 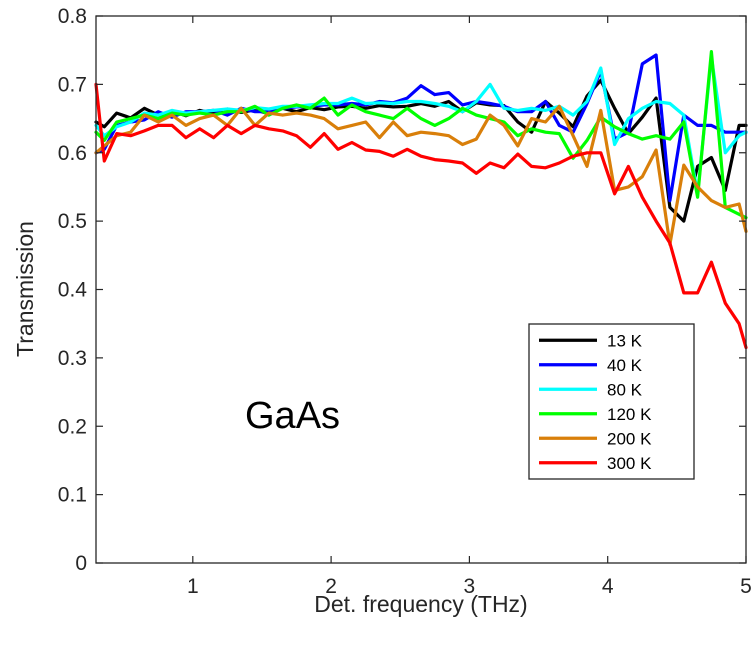 I want to click on y-tick-label: 0.5, so click(x=72, y=221).